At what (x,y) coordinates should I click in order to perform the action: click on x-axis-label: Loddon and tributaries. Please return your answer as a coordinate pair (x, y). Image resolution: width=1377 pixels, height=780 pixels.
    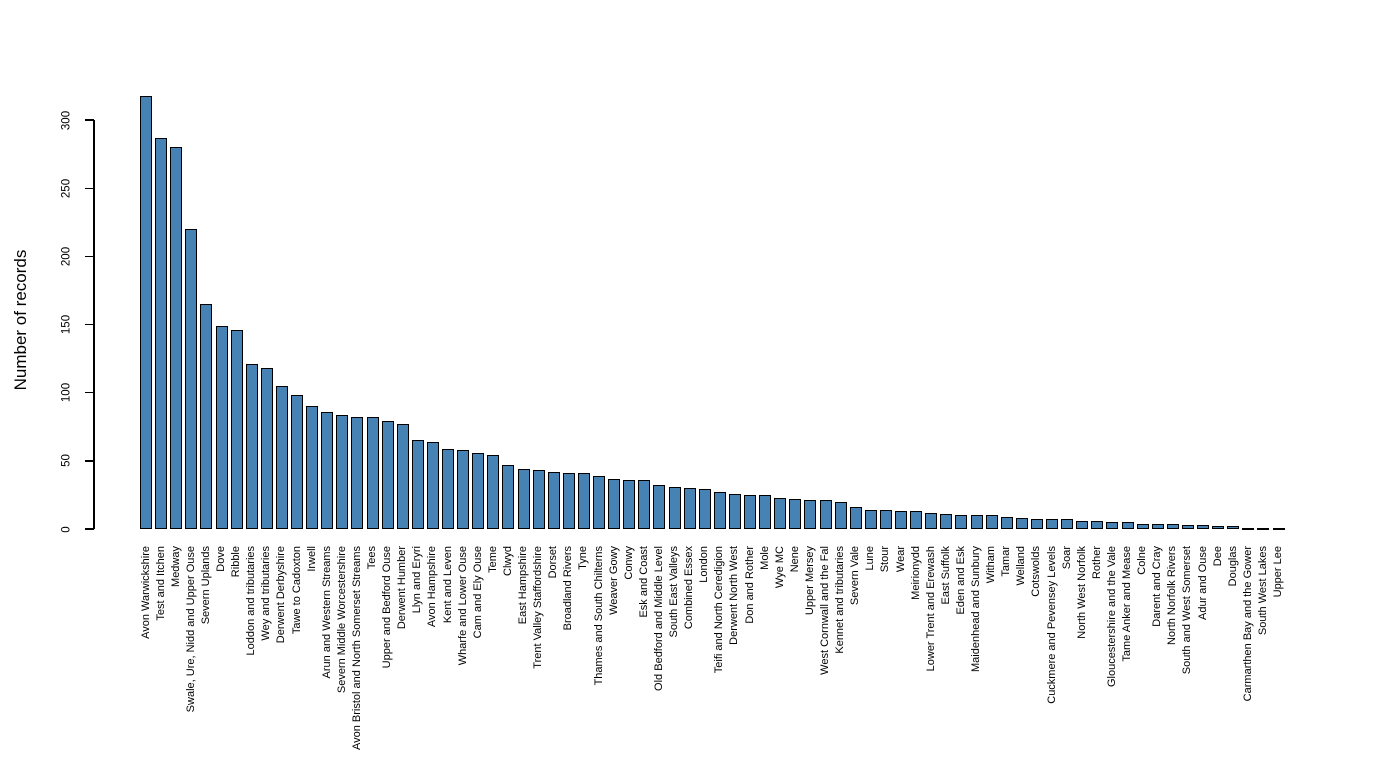
    Looking at the image, I should click on (251, 601).